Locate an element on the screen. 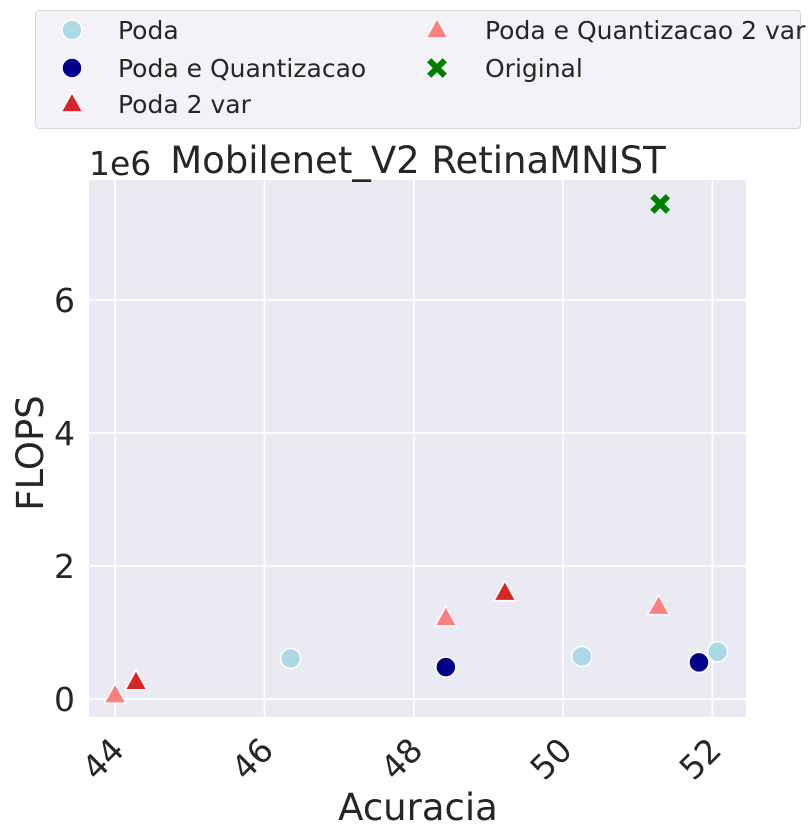 The height and width of the screenshot is (840, 810). x-tick-label: 50 is located at coordinates (550, 758).